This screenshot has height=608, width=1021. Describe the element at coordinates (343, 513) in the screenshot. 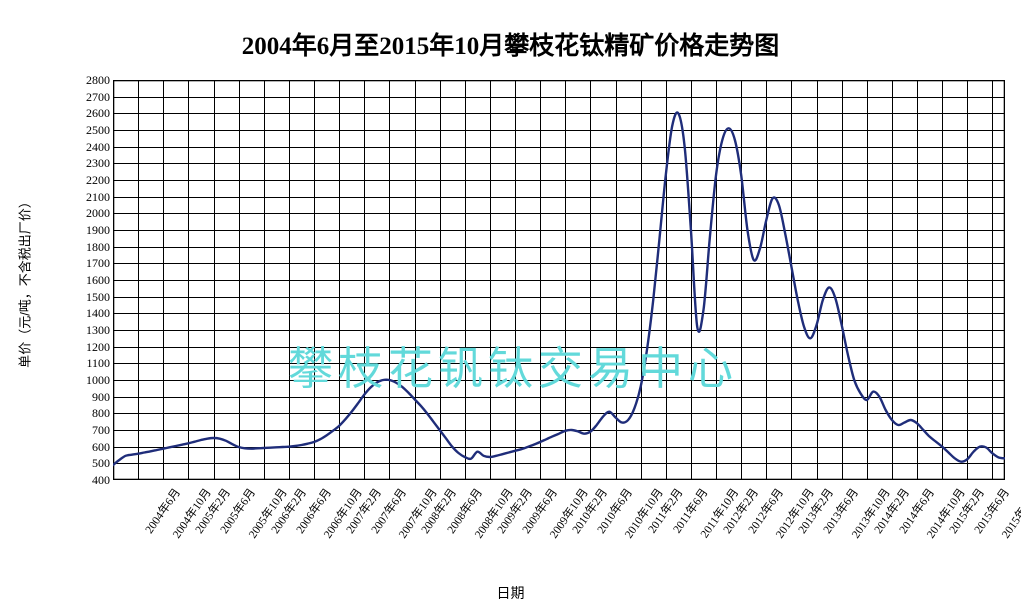

I see `x-tick-label: 2006年10月` at that location.